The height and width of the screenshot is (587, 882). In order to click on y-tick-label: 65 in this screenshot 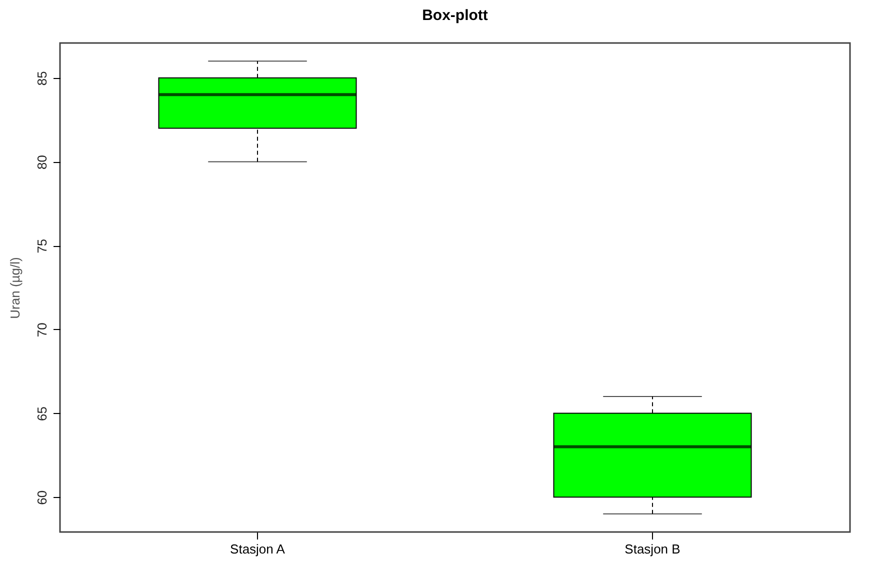, I will do `click(42, 414)`.